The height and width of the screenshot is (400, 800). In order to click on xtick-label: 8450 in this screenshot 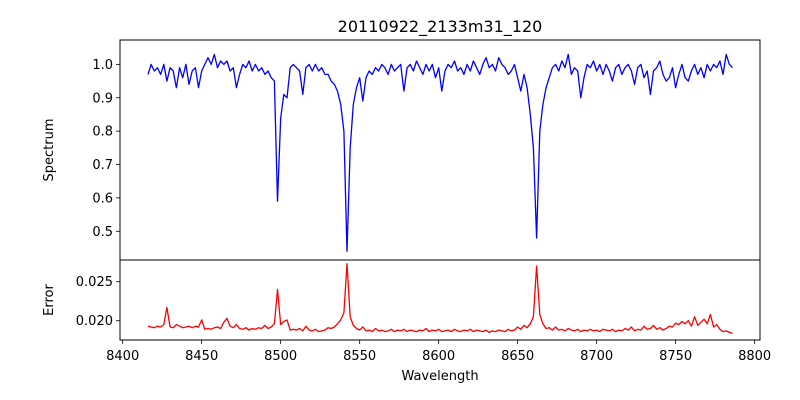, I will do `click(201, 356)`.